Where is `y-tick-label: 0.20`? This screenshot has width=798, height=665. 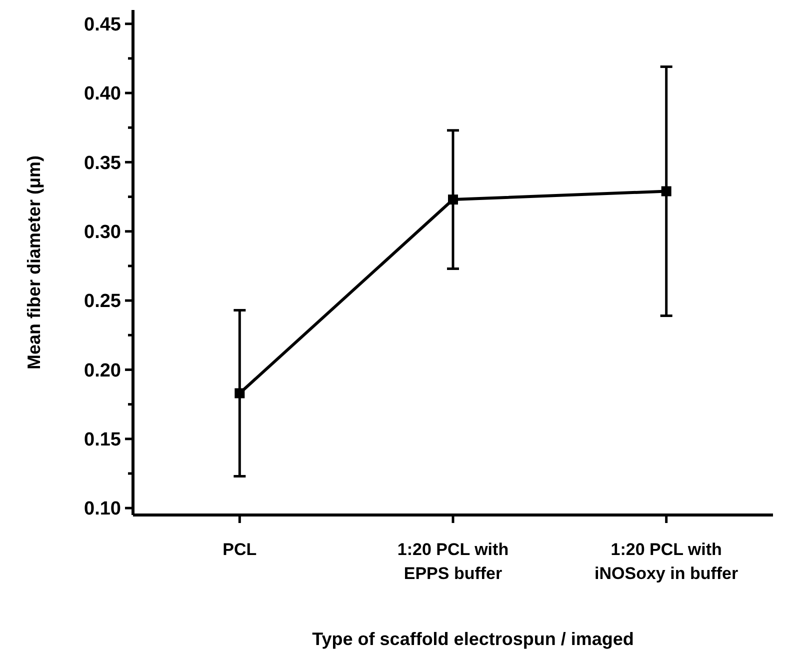
y-tick-label: 0.20 is located at coordinates (102, 371).